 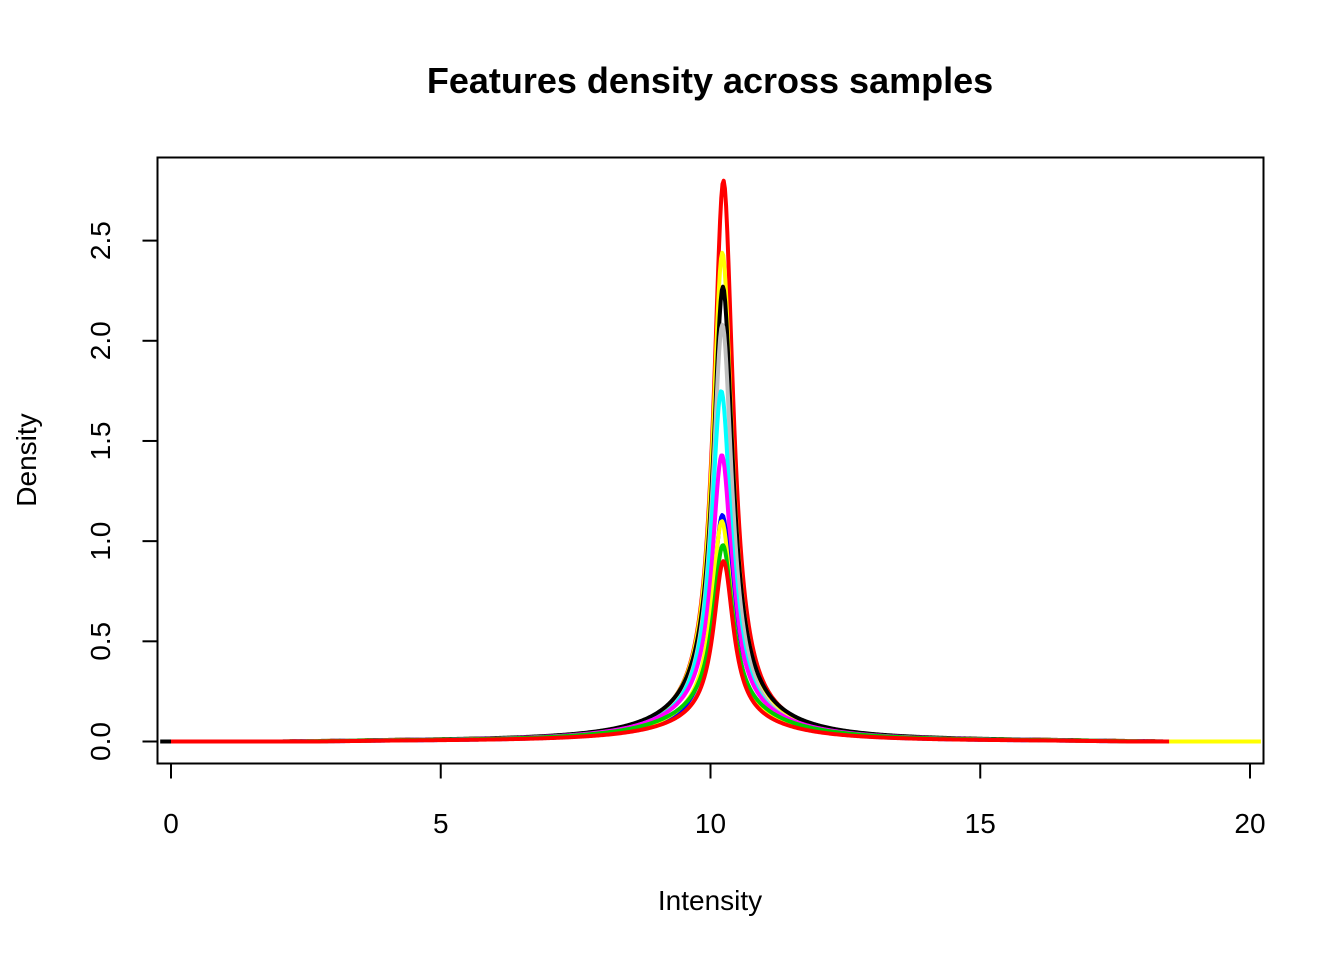 What do you see at coordinates (710, 900) in the screenshot?
I see `x-axis-label: Intensity` at bounding box center [710, 900].